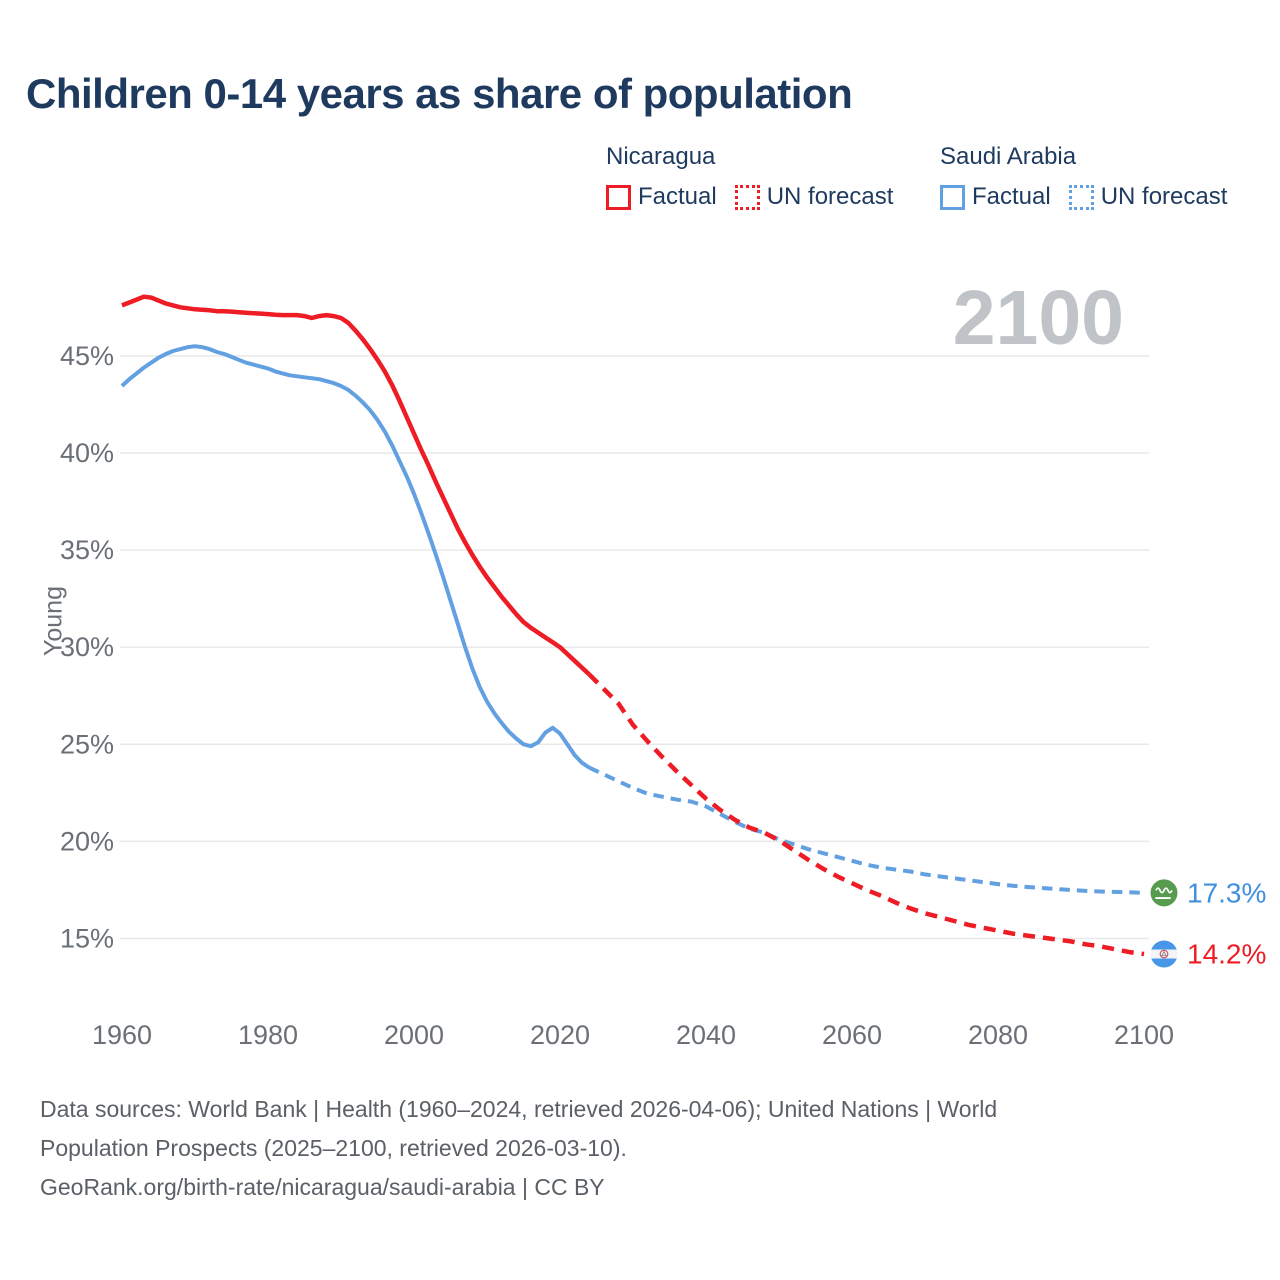 The height and width of the screenshot is (1280, 1280). Describe the element at coordinates (268, 1035) in the screenshot. I see `x-tick-label-1980: 1980` at that location.